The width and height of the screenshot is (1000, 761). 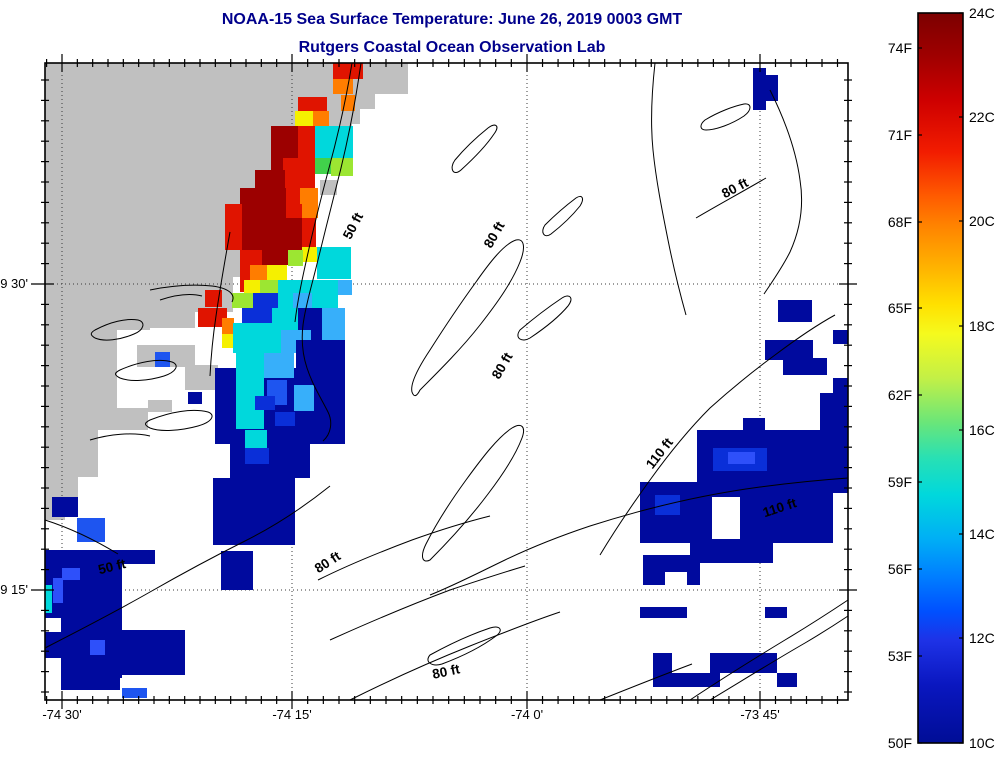 What do you see at coordinates (61, 714) in the screenshot?
I see `x-axis-label: -74 30'` at bounding box center [61, 714].